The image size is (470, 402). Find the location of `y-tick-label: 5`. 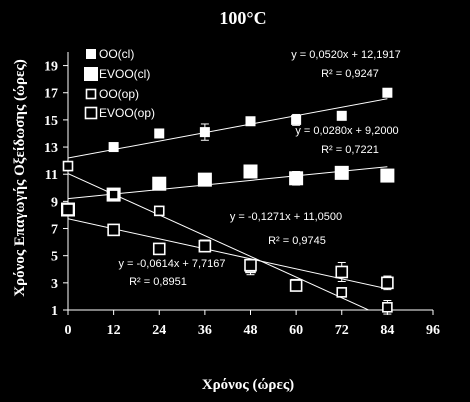

y-tick-label: 5 is located at coordinates (54, 257).